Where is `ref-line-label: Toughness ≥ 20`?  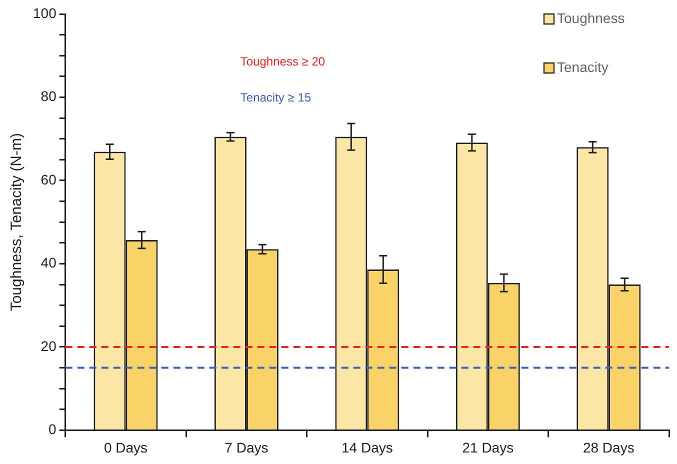
ref-line-label: Toughness ≥ 20 is located at coordinates (283, 61).